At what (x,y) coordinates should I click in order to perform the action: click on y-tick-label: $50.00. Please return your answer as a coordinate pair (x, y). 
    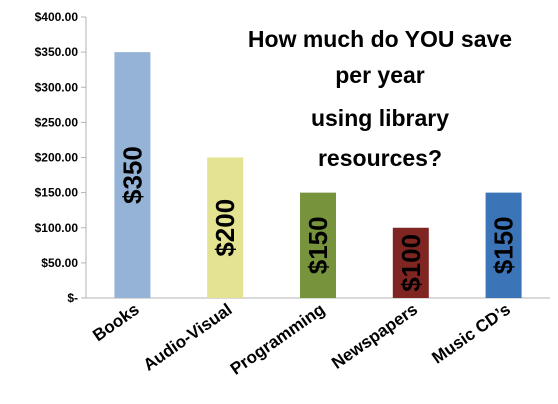
    Looking at the image, I should click on (59, 263).